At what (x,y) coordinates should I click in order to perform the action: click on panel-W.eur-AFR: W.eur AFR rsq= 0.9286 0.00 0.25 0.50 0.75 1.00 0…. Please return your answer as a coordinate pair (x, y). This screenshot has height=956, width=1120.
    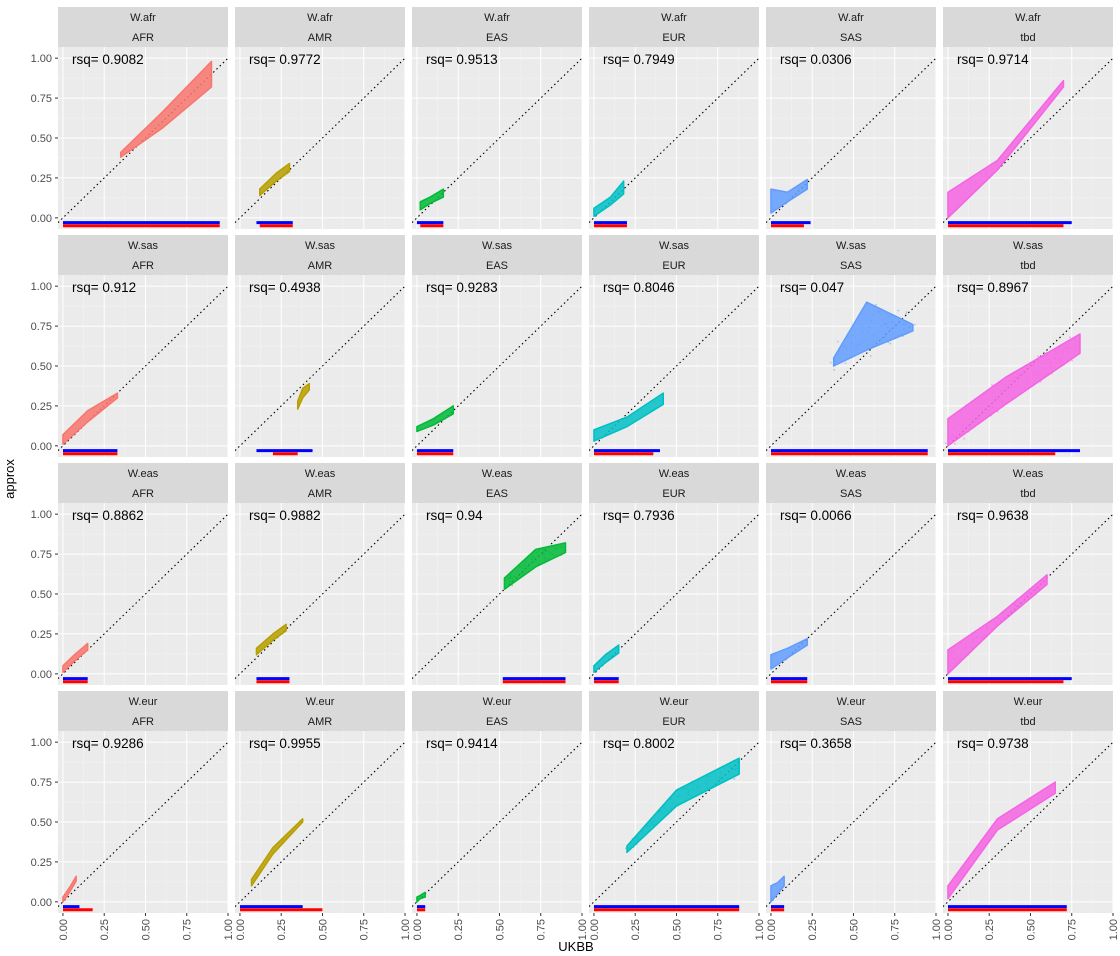
    Looking at the image, I should click on (133, 815).